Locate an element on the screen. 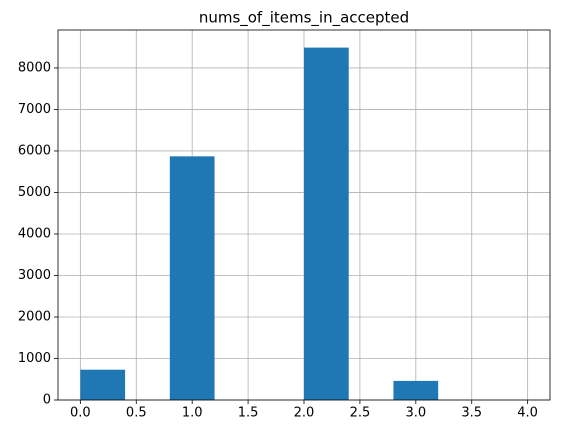  x-tick-label: 0.5 is located at coordinates (136, 413).